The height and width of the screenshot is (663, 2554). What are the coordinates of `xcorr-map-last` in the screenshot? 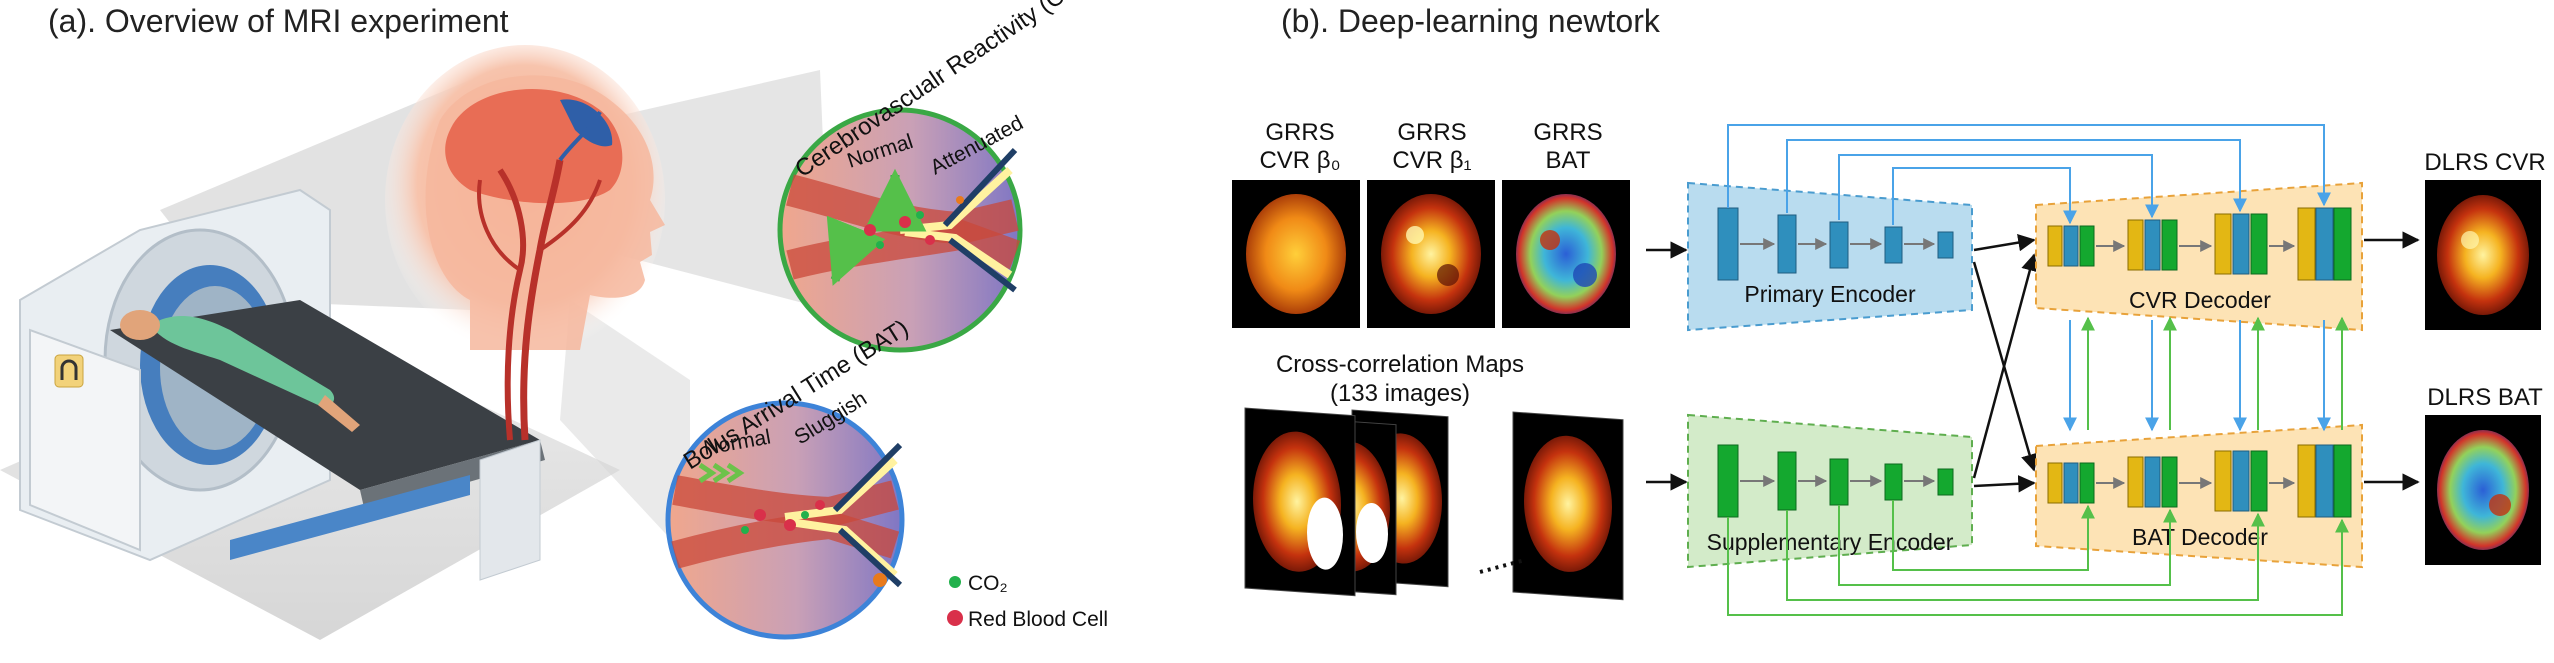 It's located at (1568, 506).